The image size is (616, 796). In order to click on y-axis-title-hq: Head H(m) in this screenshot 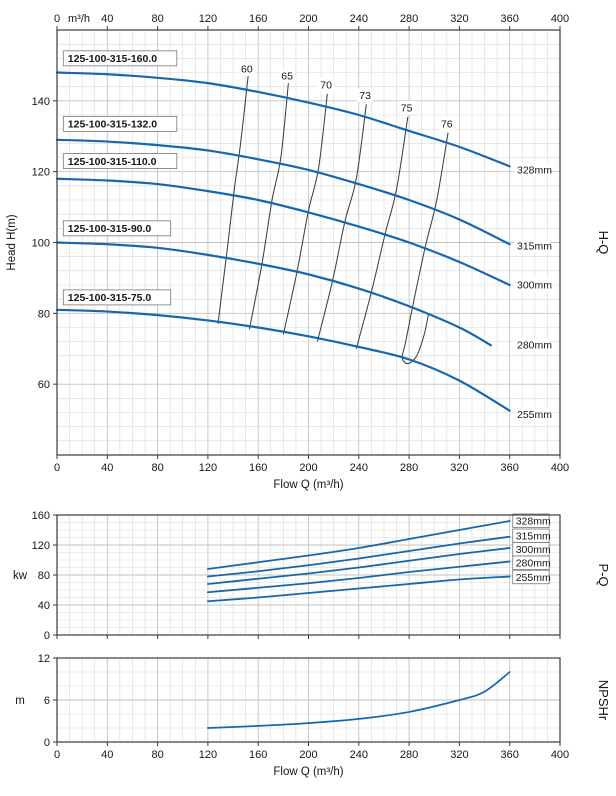, I will do `click(12, 242)`.